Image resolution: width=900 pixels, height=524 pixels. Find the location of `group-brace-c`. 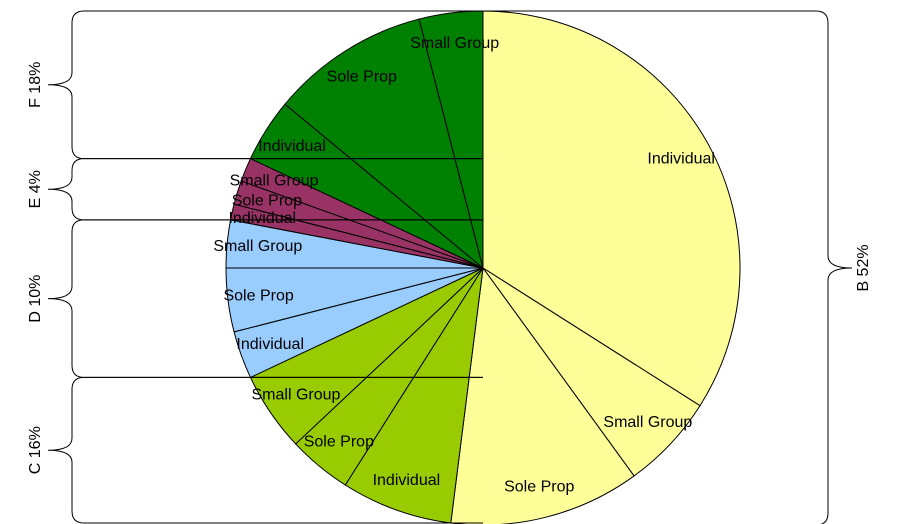

group-brace-c is located at coordinates (265, 450).